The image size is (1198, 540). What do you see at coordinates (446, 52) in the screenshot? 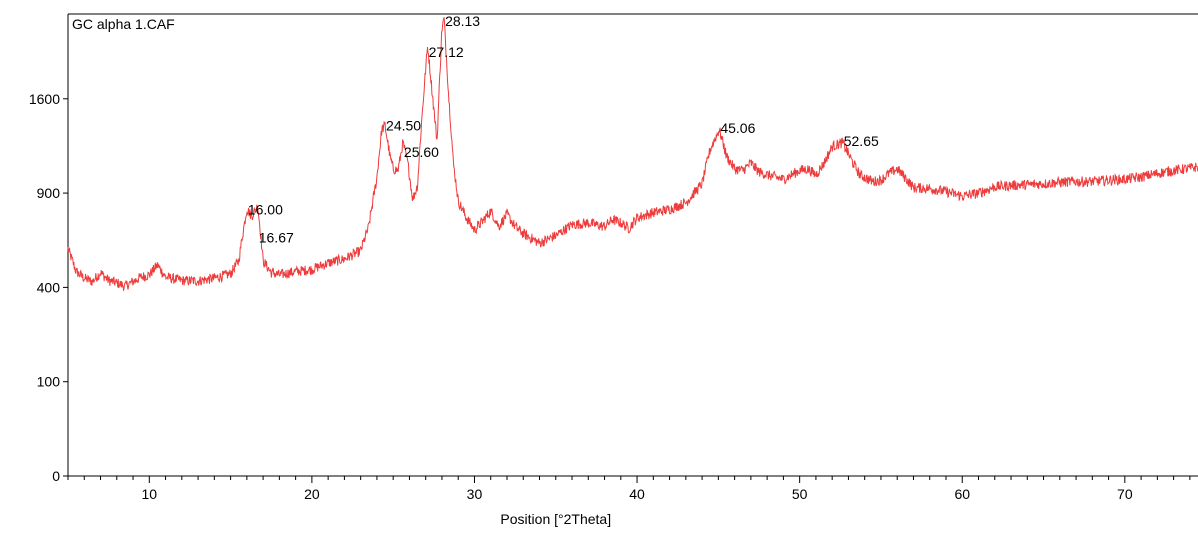
I see `peak-label: 27.12` at bounding box center [446, 52].